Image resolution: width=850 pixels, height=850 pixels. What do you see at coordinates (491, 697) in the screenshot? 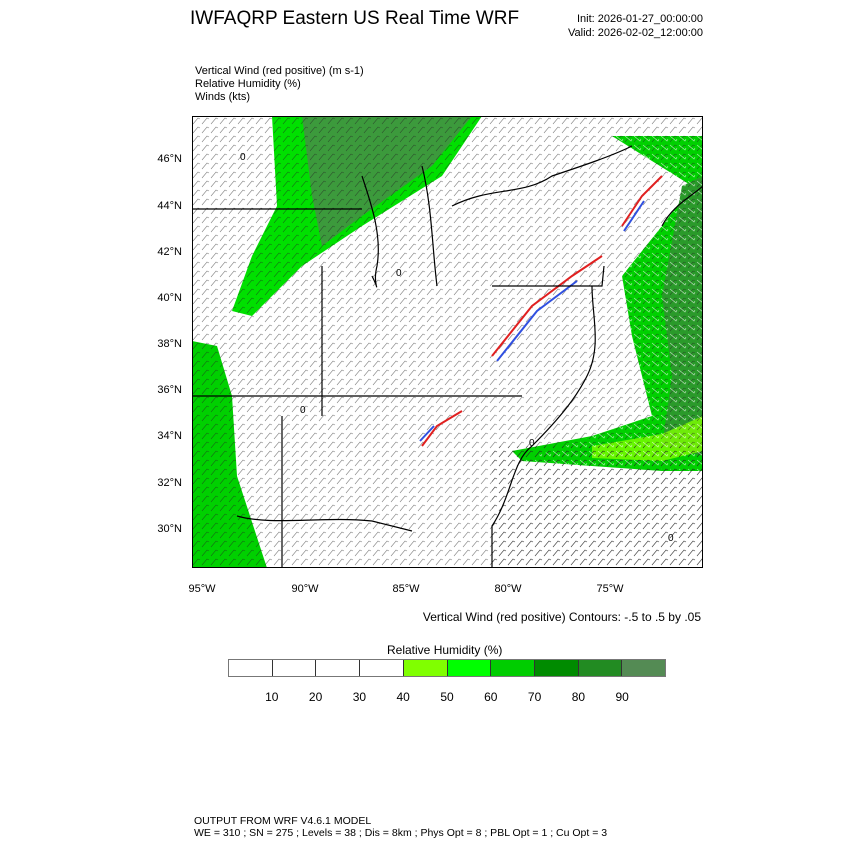
I see `colorbar-label: 60` at bounding box center [491, 697].